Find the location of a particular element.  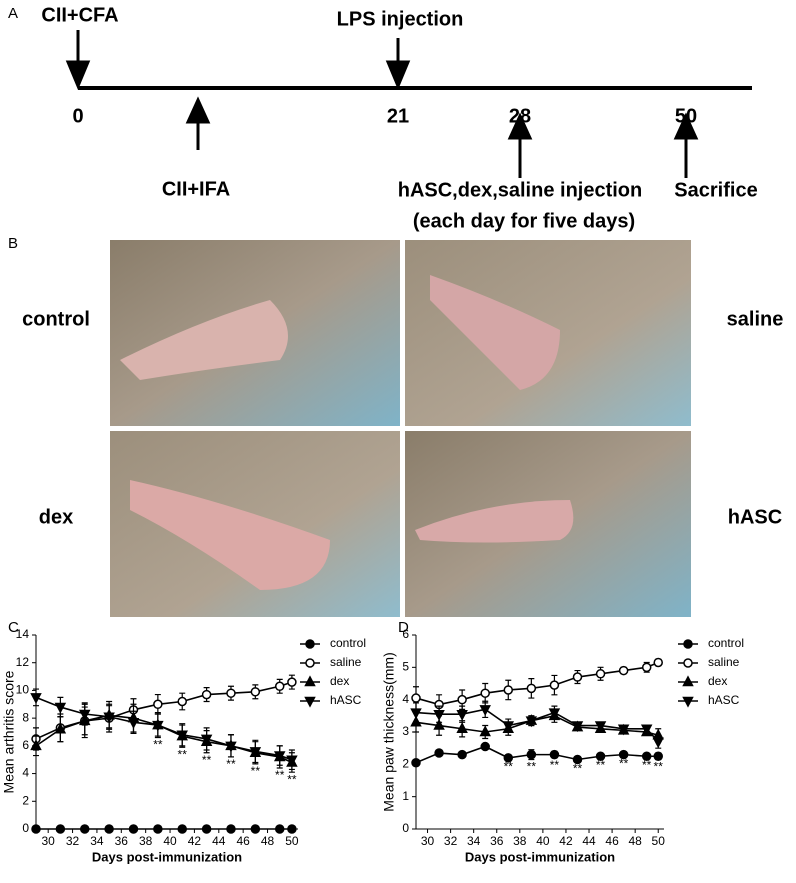

timeline-tick: 7 is located at coordinates (197, 116).